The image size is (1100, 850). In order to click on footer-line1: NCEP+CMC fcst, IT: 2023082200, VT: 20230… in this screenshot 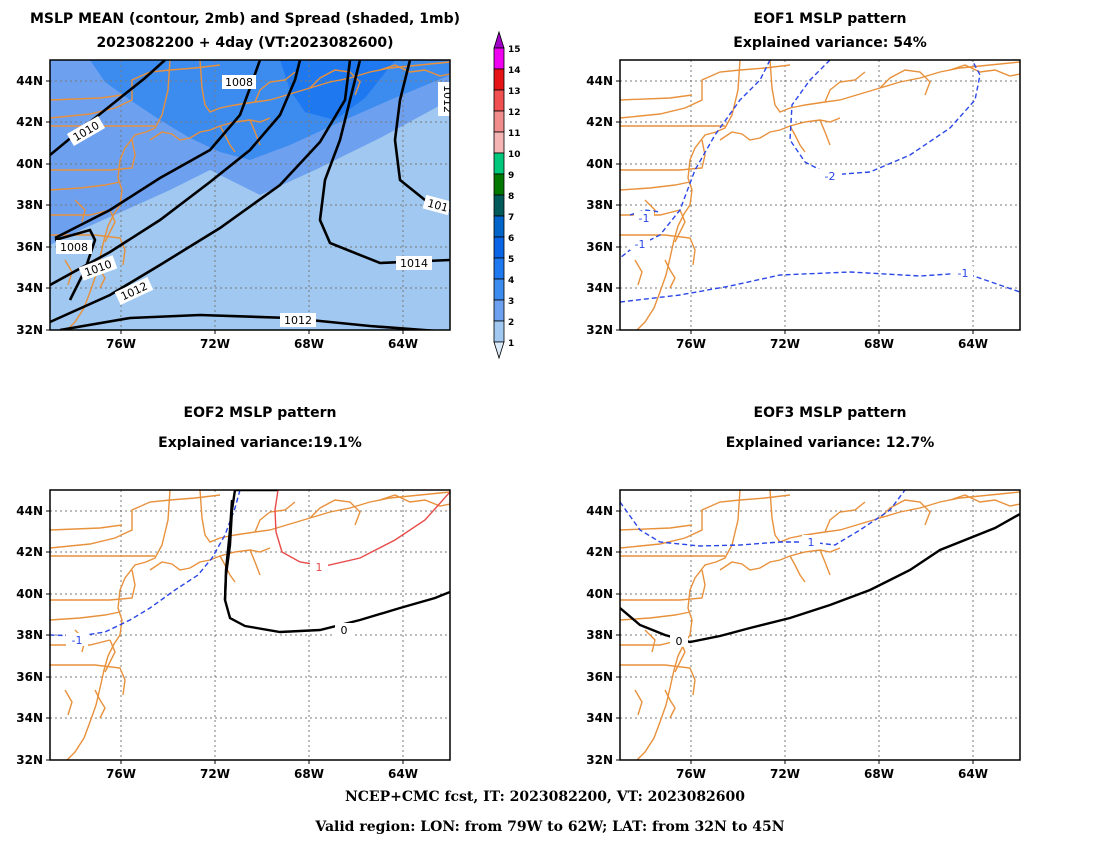, I will do `click(545, 797)`.